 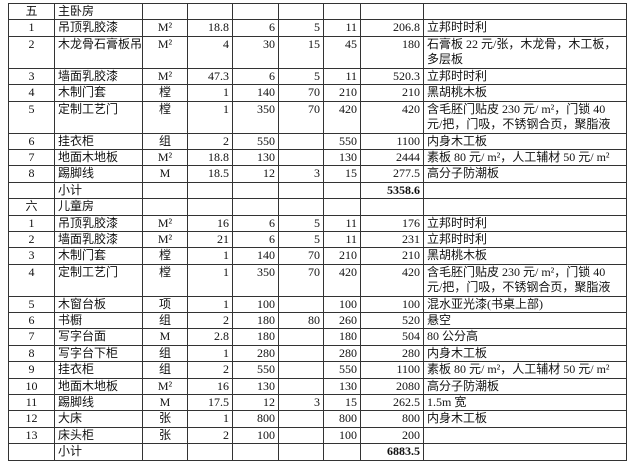 I want to click on total-cell: 520, so click(x=392, y=321).